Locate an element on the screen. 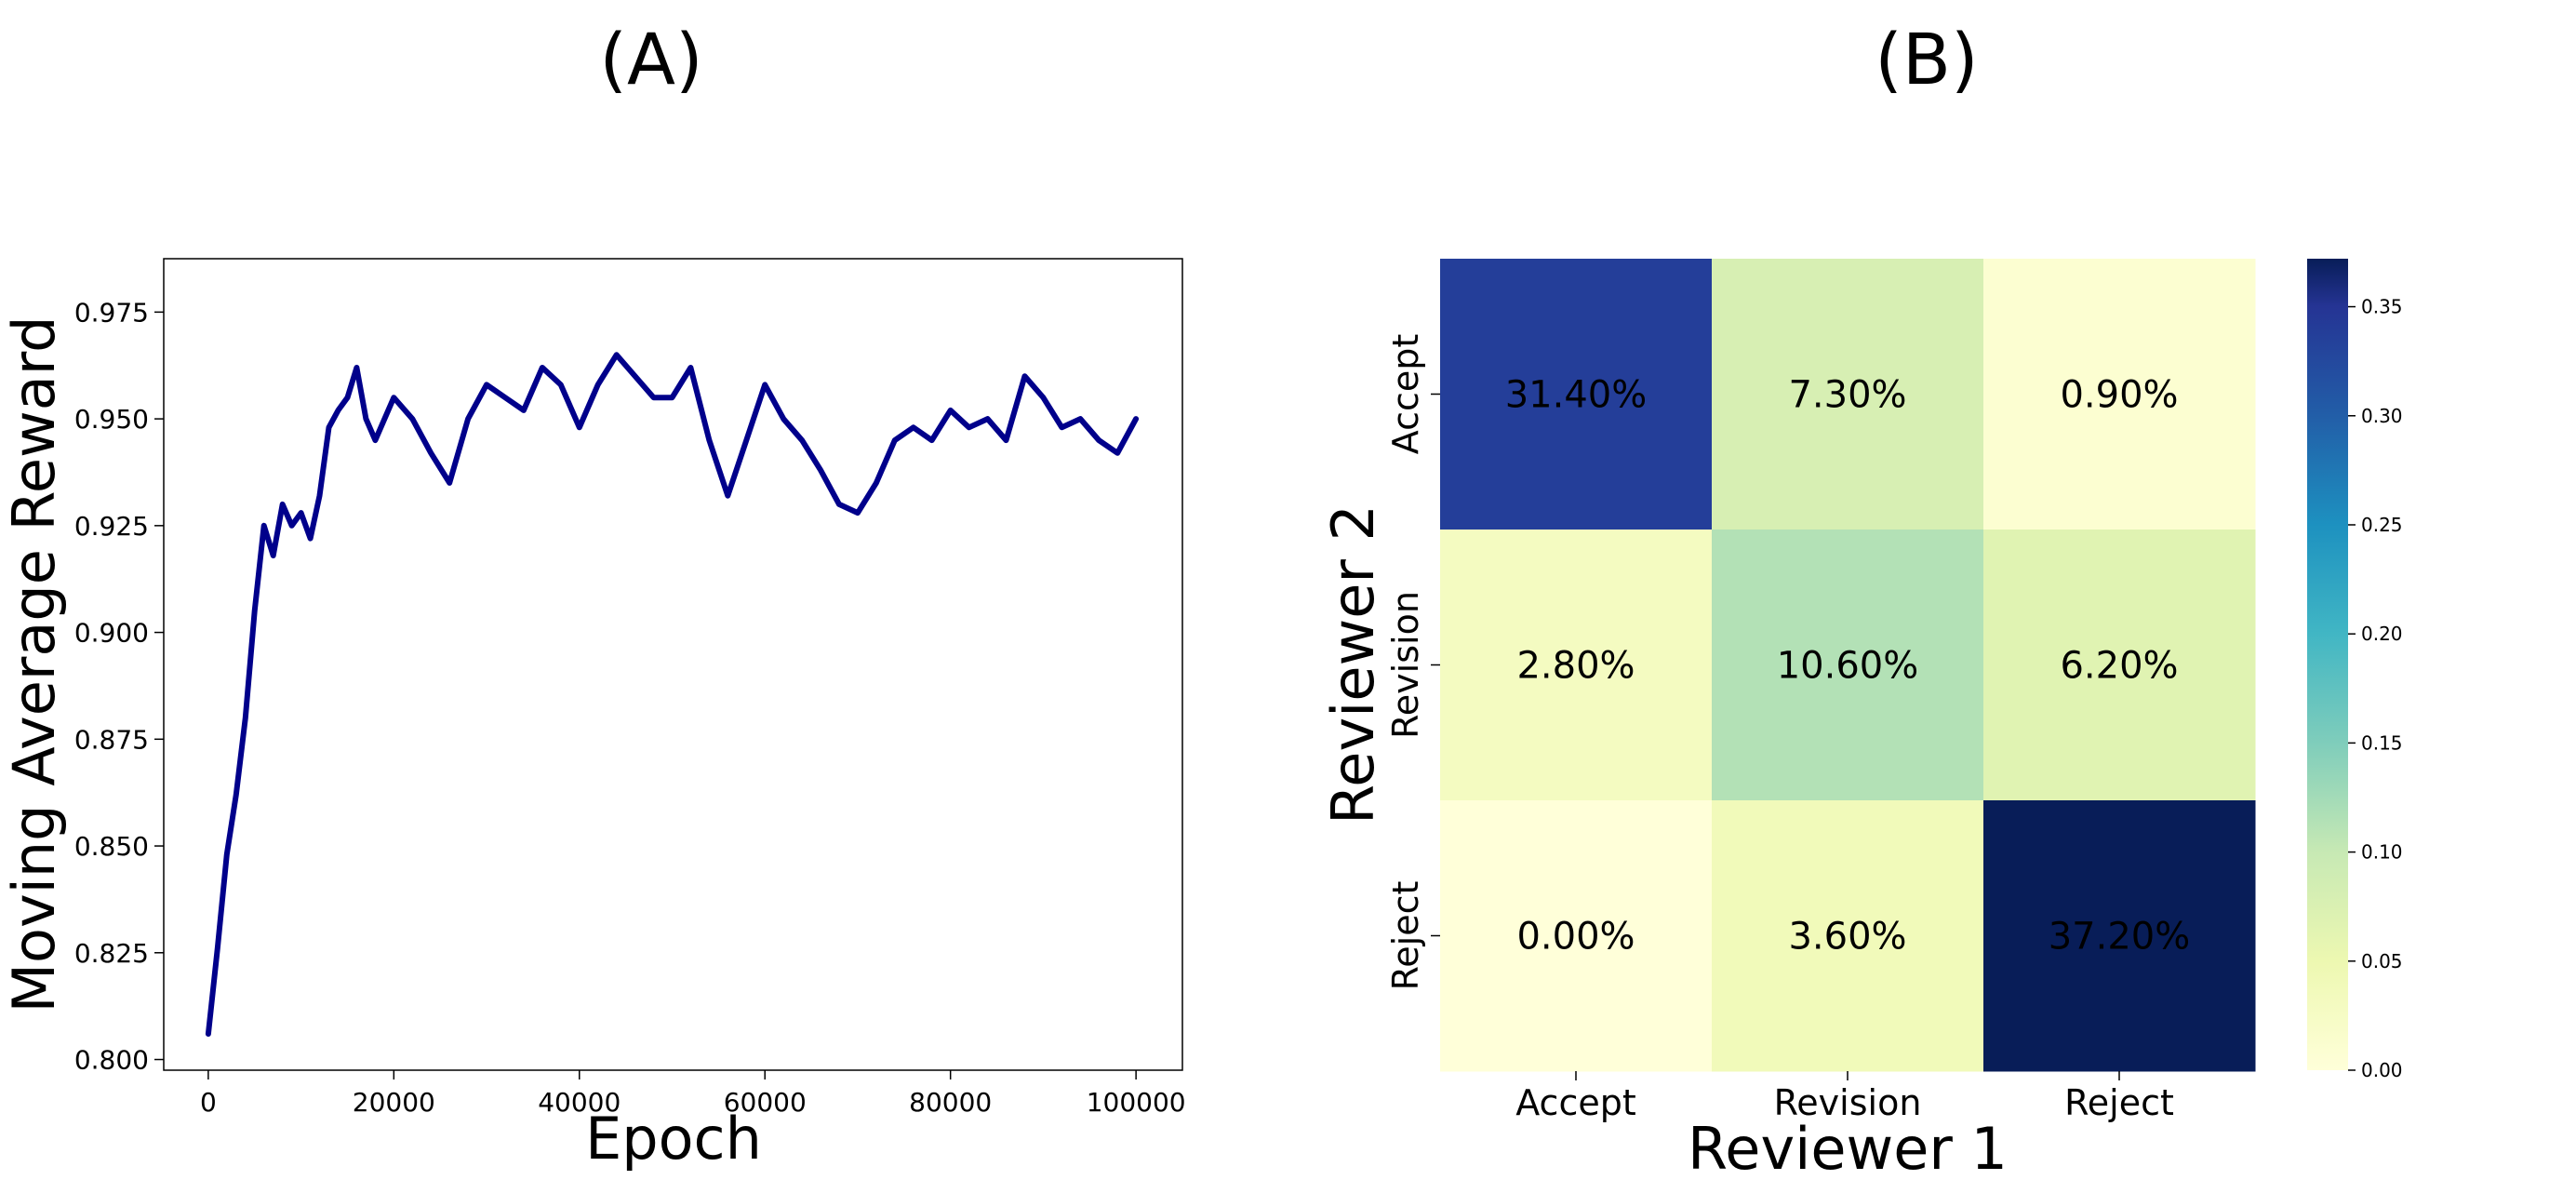 The height and width of the screenshot is (1180, 2576). x-tick-label: 0 is located at coordinates (208, 1102).